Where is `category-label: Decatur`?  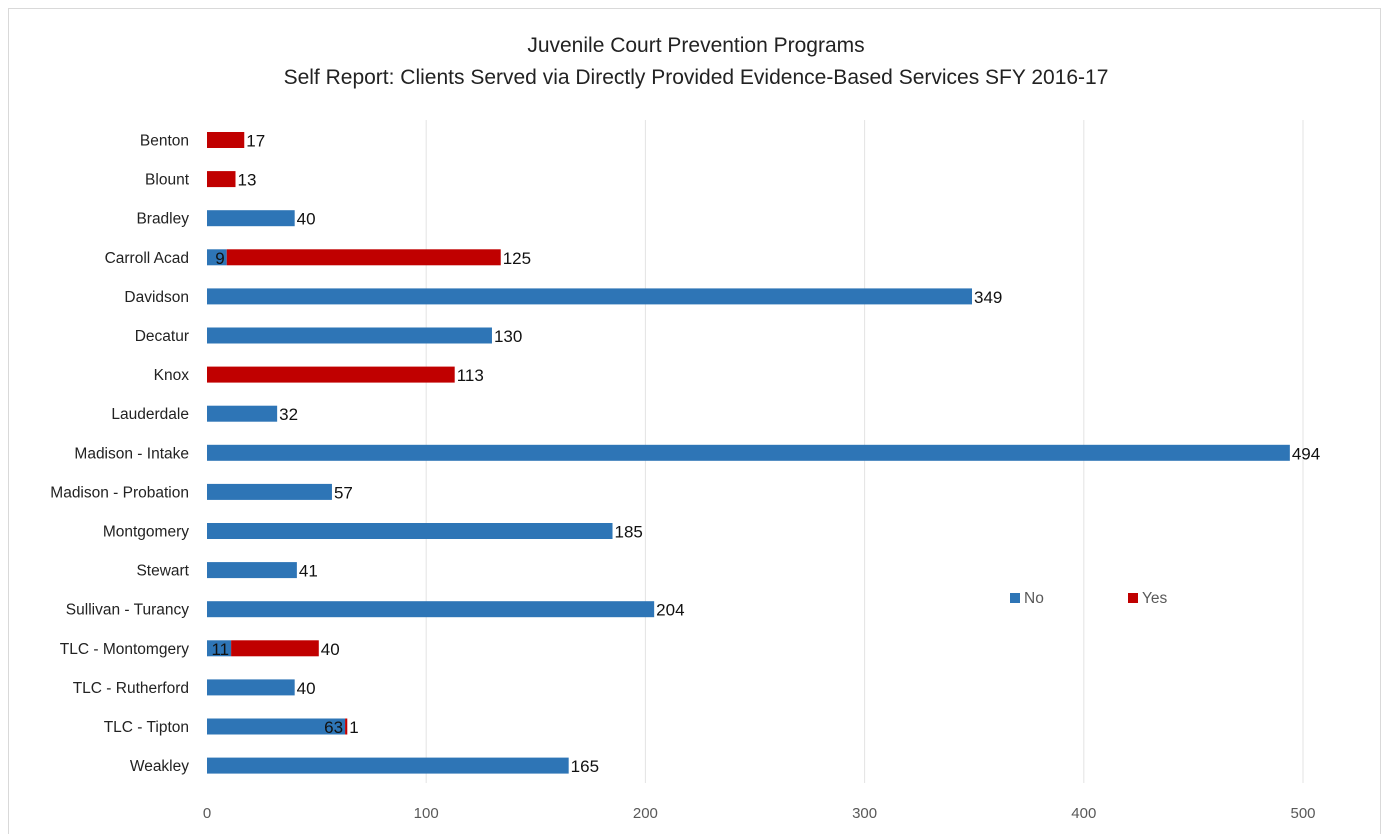 category-label: Decatur is located at coordinates (162, 336).